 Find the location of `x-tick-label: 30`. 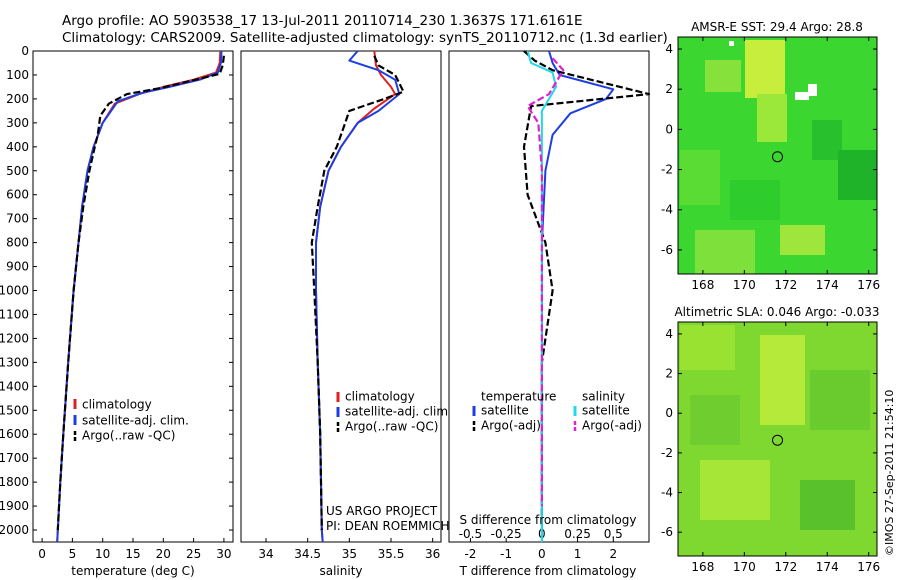

x-tick-label: 30 is located at coordinates (223, 554).